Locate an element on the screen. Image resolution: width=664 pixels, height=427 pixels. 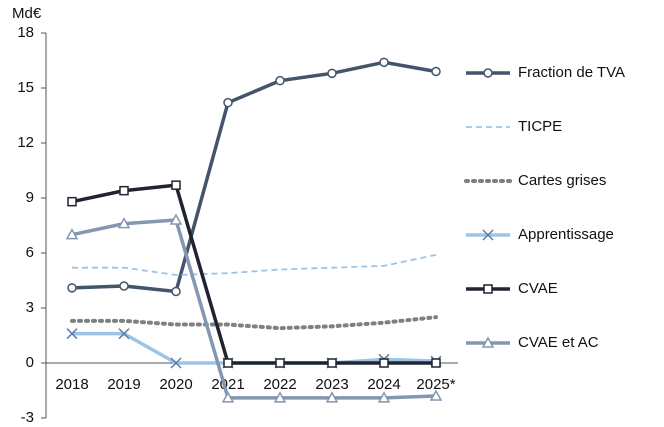
legend-label: Apprentissage is located at coordinates (566, 234).